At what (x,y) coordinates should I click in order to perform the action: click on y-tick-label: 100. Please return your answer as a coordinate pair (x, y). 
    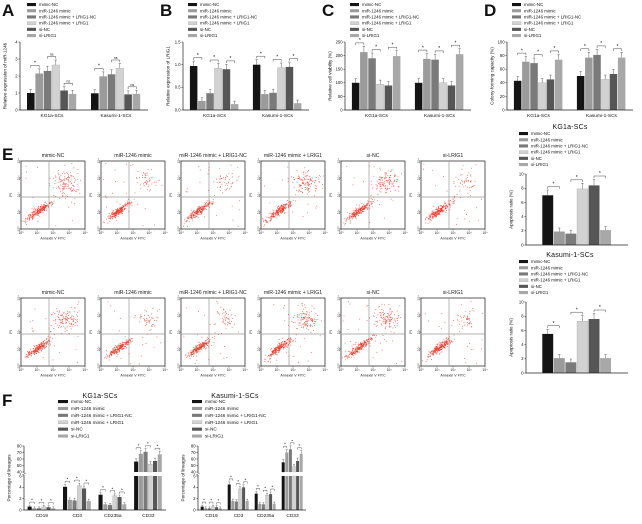
    Looking at the image, I should click on (502, 41).